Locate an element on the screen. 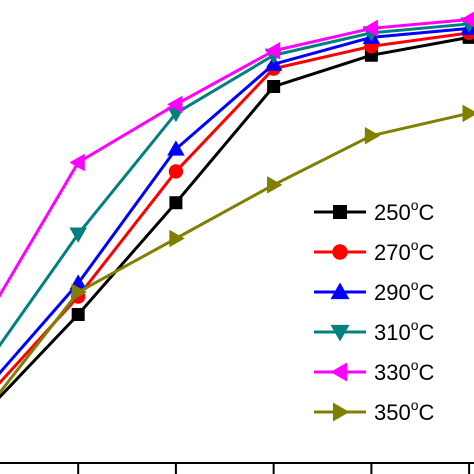  x-axis is located at coordinates (237, 468).